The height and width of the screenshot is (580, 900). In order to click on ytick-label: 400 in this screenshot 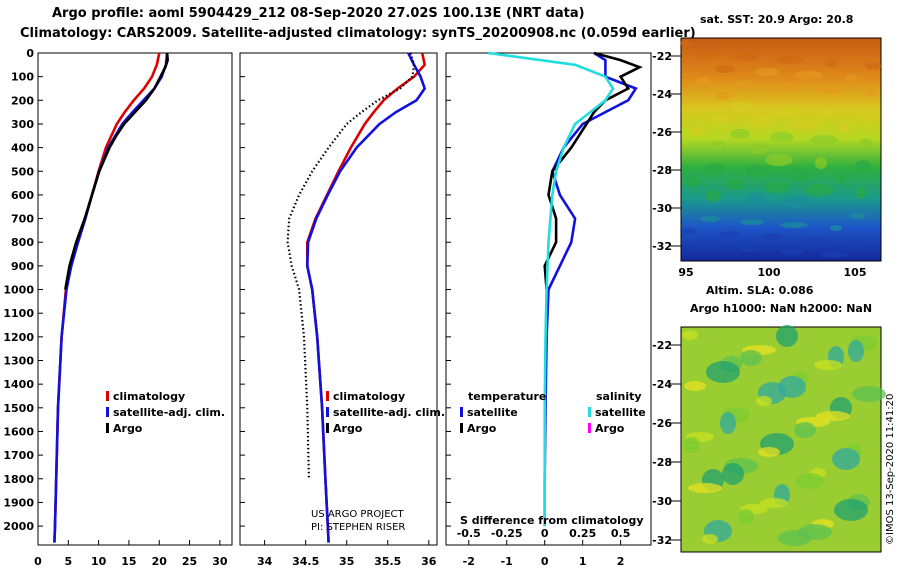, I will do `click(22, 148)`.